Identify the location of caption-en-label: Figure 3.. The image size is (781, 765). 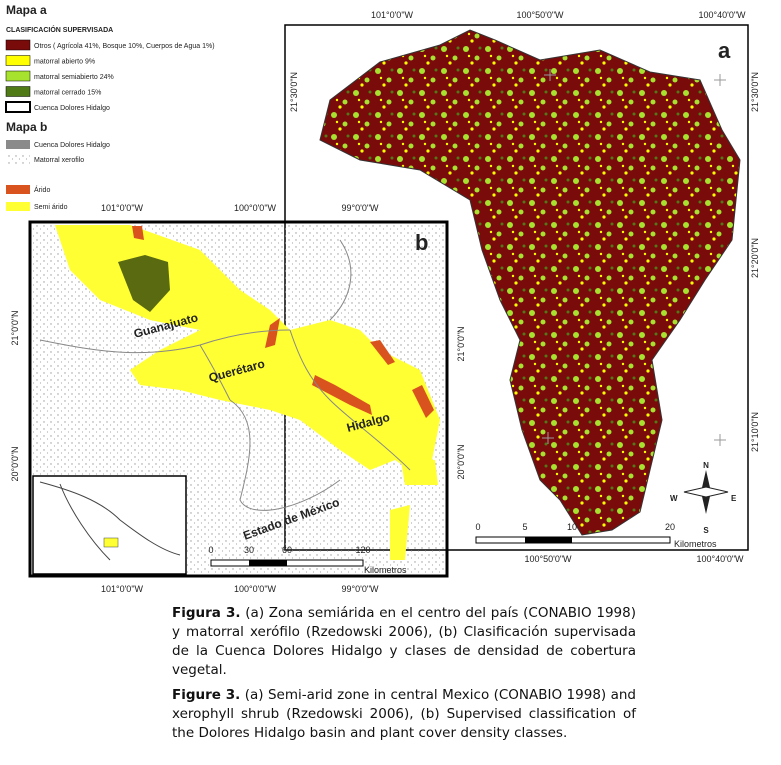
(206, 695).